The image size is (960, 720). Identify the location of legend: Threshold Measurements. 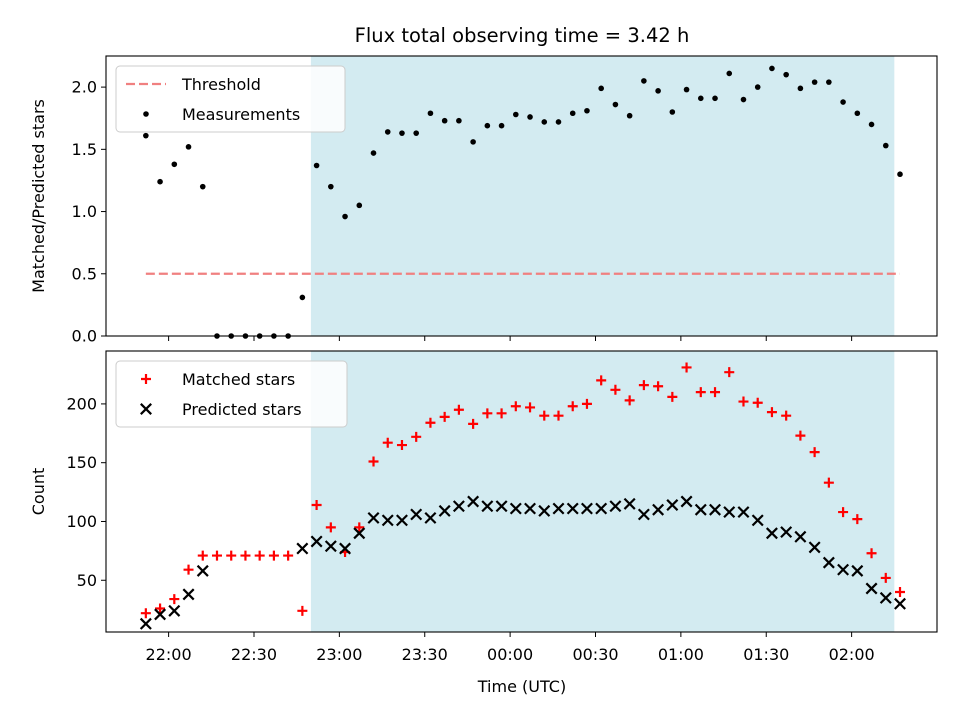
(230, 99).